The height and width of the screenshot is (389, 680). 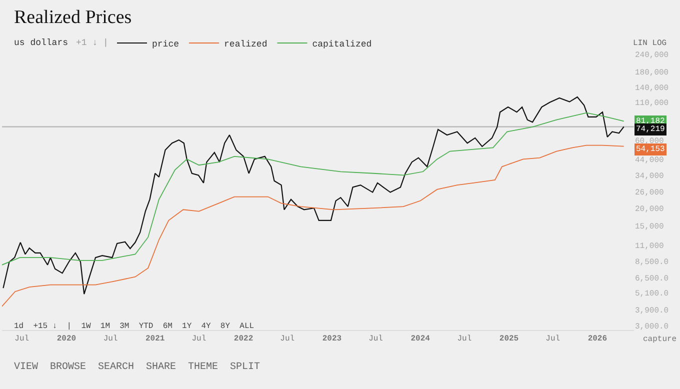 I want to click on legend-label: price, so click(x=166, y=45).